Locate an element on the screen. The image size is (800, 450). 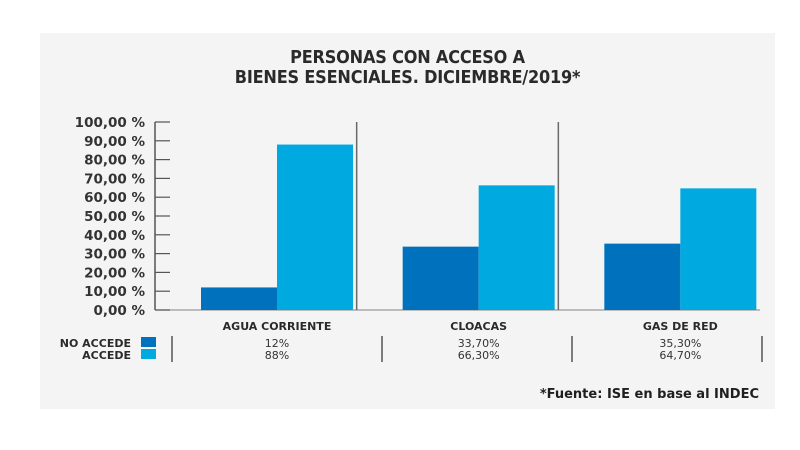
category-label: GAS DE RED is located at coordinates (680, 326).